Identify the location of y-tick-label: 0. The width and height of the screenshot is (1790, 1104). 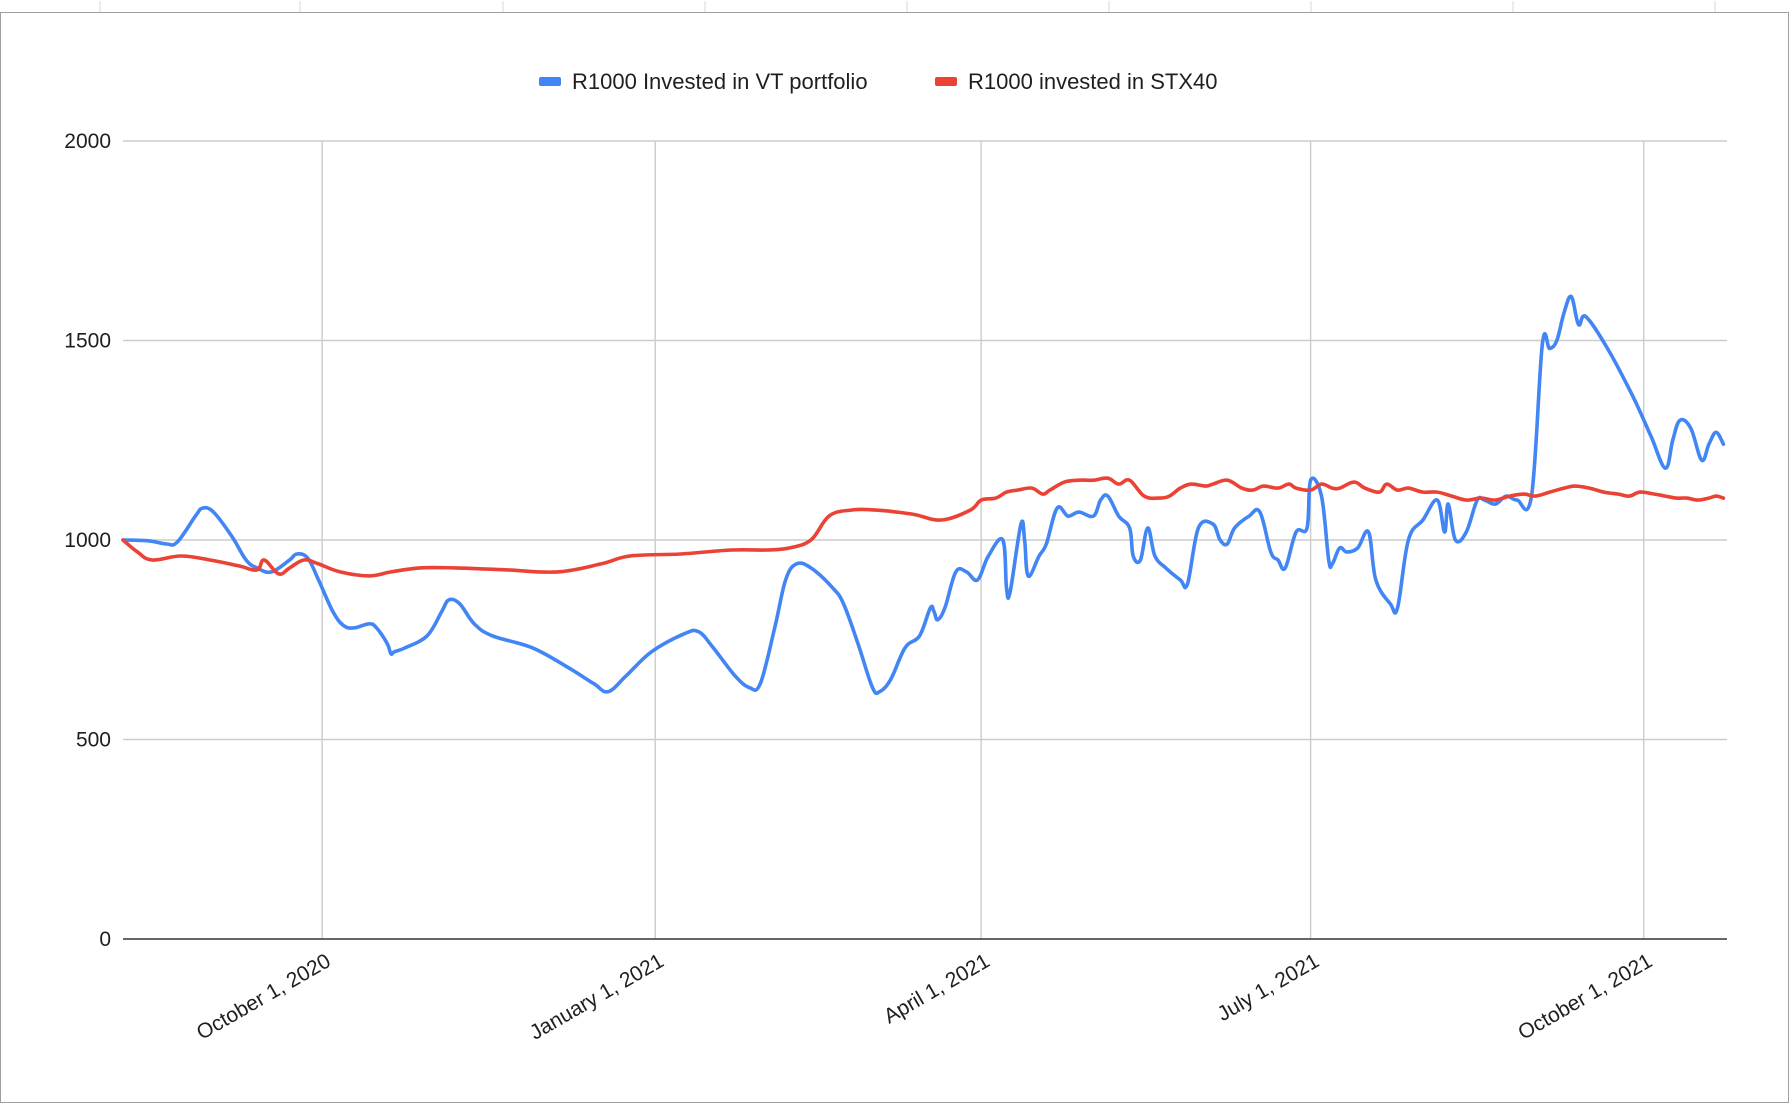
(105, 939).